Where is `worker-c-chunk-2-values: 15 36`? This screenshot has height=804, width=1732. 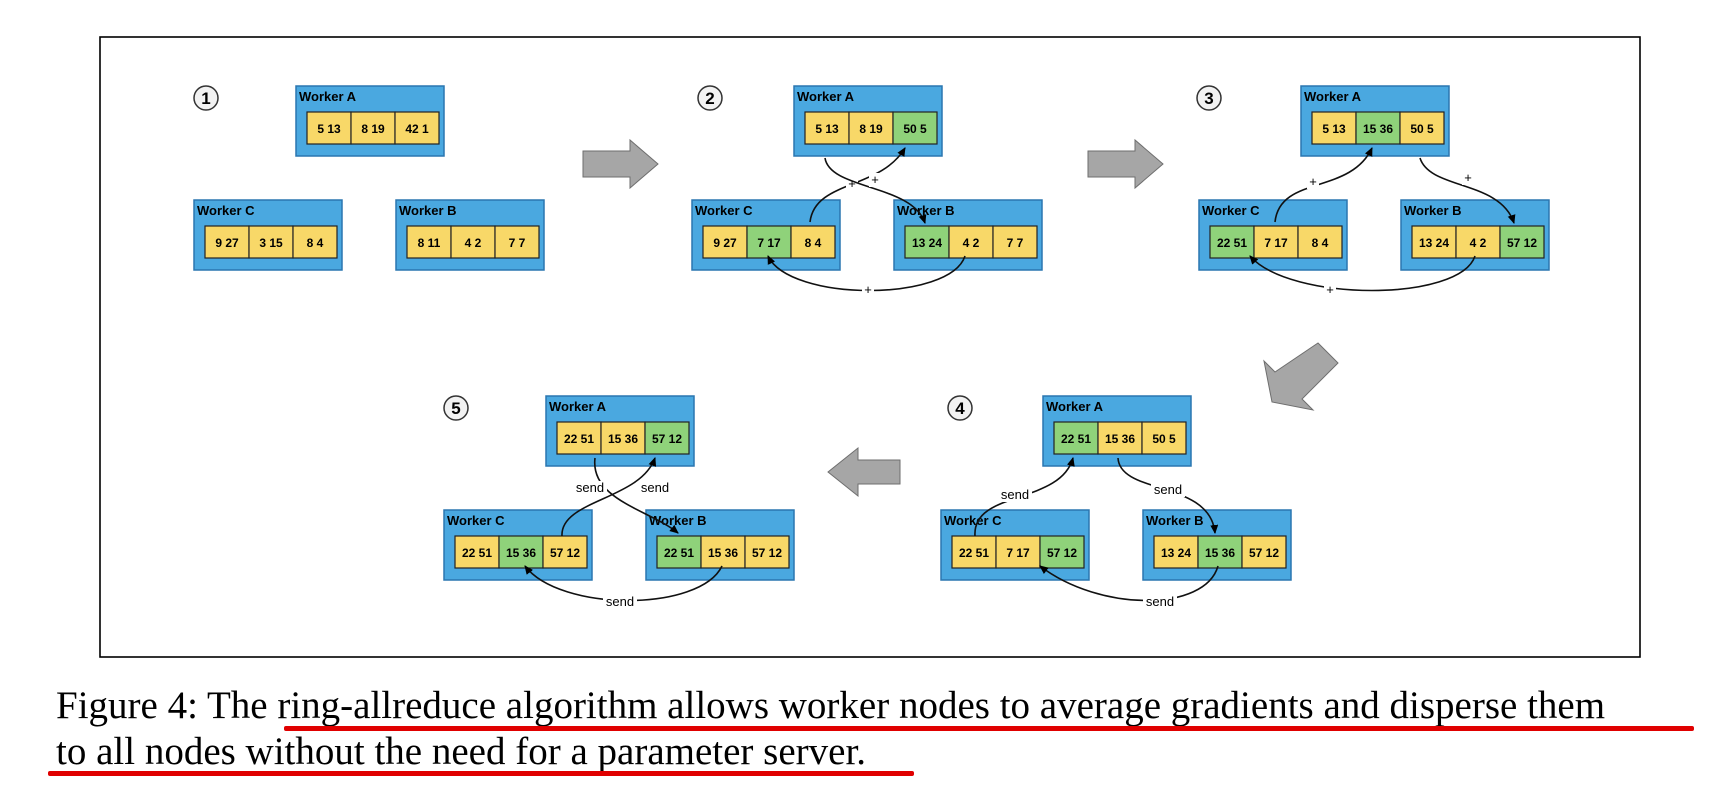 worker-c-chunk-2-values: 15 36 is located at coordinates (521, 553).